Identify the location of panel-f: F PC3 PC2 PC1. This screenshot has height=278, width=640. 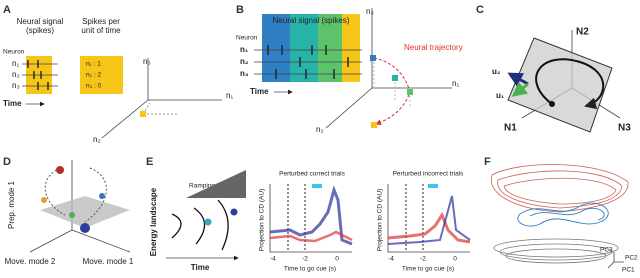
(561, 215).